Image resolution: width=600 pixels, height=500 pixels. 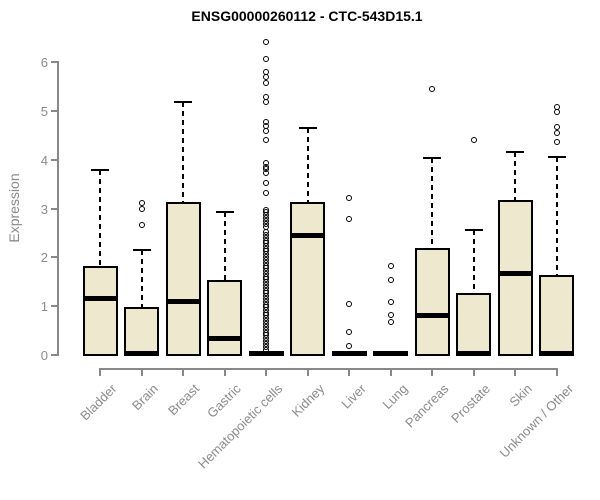 I want to click on x-category-label: Breast, so click(x=184, y=400).